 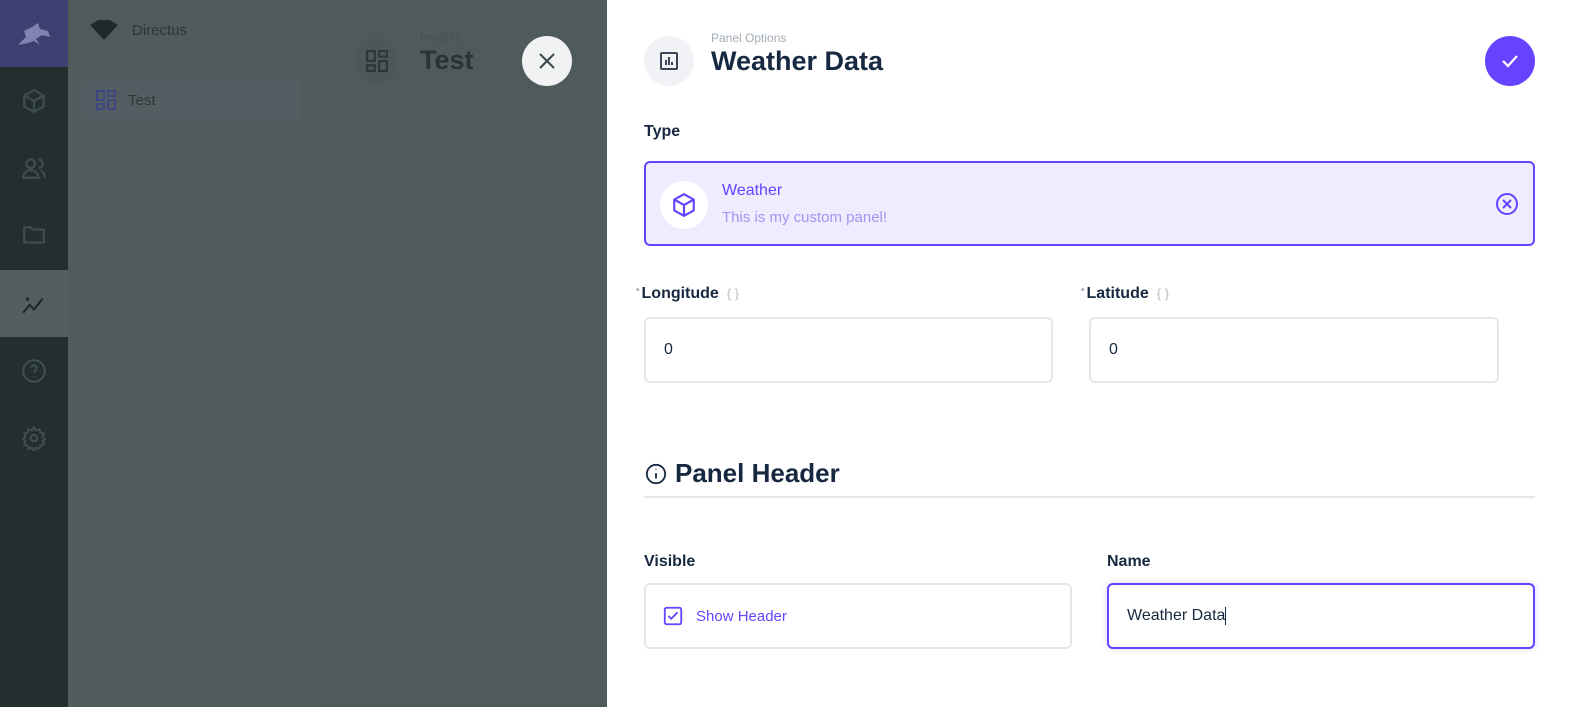 I want to click on nav-item-test: Test, so click(x=190, y=100).